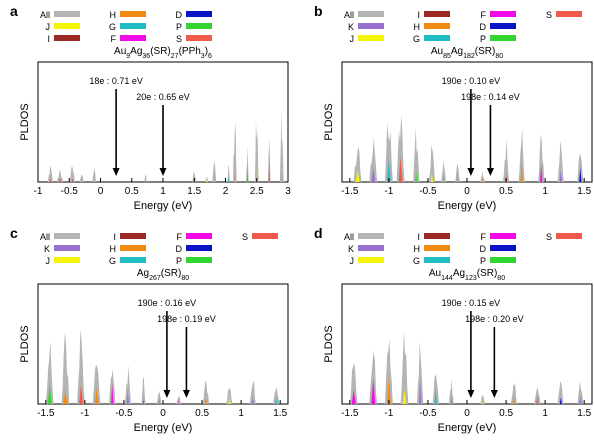  What do you see at coordinates (371, 248) in the screenshot?
I see `legend-swatch-K` at bounding box center [371, 248].